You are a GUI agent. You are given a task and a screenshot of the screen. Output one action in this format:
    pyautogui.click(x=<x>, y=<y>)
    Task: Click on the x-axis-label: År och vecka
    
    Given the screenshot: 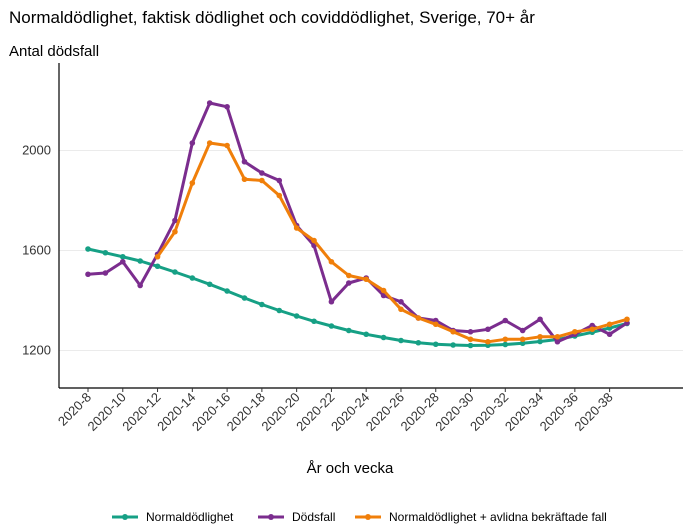 What is the action you would take?
    pyautogui.click(x=350, y=468)
    